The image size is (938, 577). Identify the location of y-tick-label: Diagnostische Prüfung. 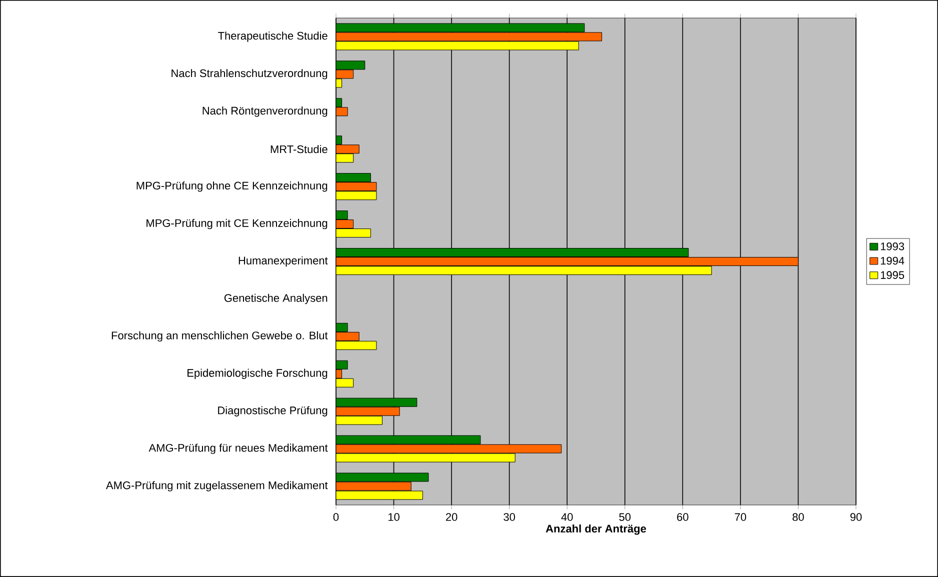
(273, 411).